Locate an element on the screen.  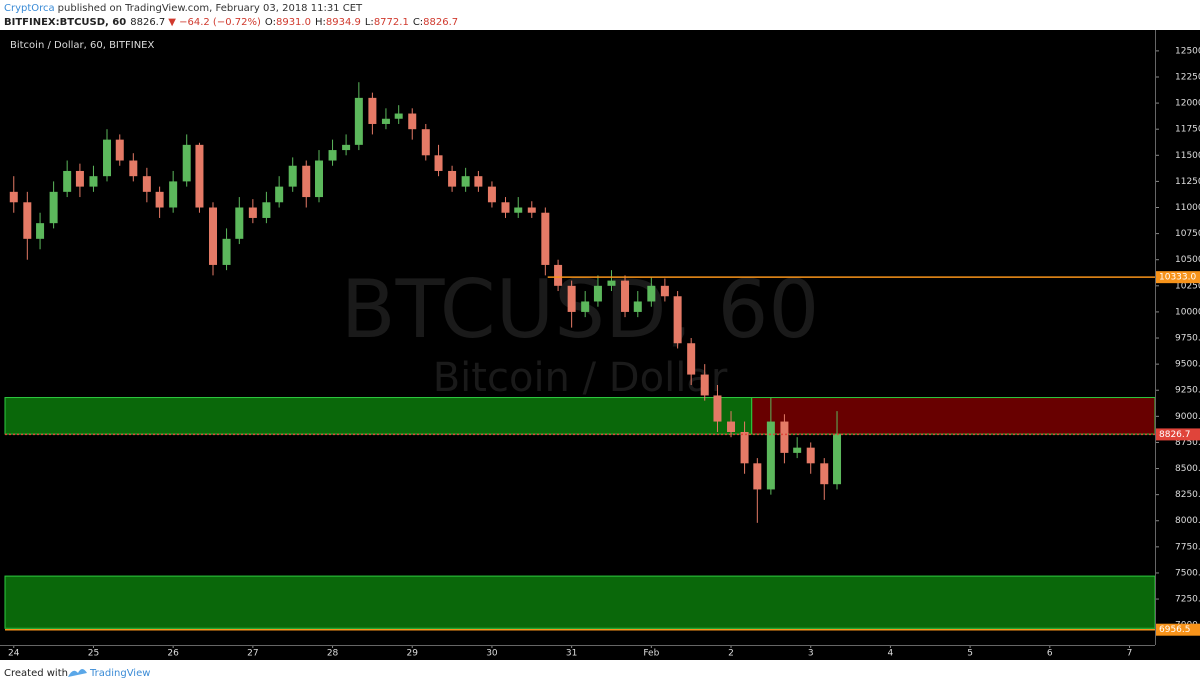
y-tick-label: 8000.0 is located at coordinates (1187, 521).